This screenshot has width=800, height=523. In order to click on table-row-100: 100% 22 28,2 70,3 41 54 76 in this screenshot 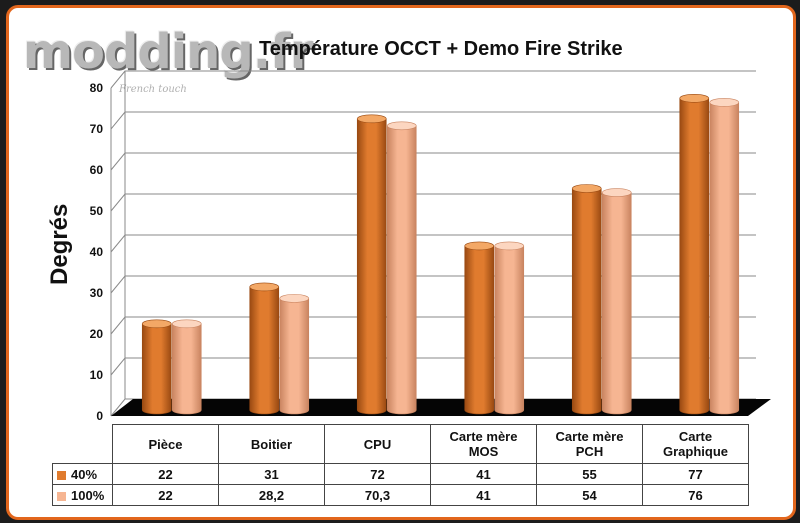, I will do `click(400, 495)`.